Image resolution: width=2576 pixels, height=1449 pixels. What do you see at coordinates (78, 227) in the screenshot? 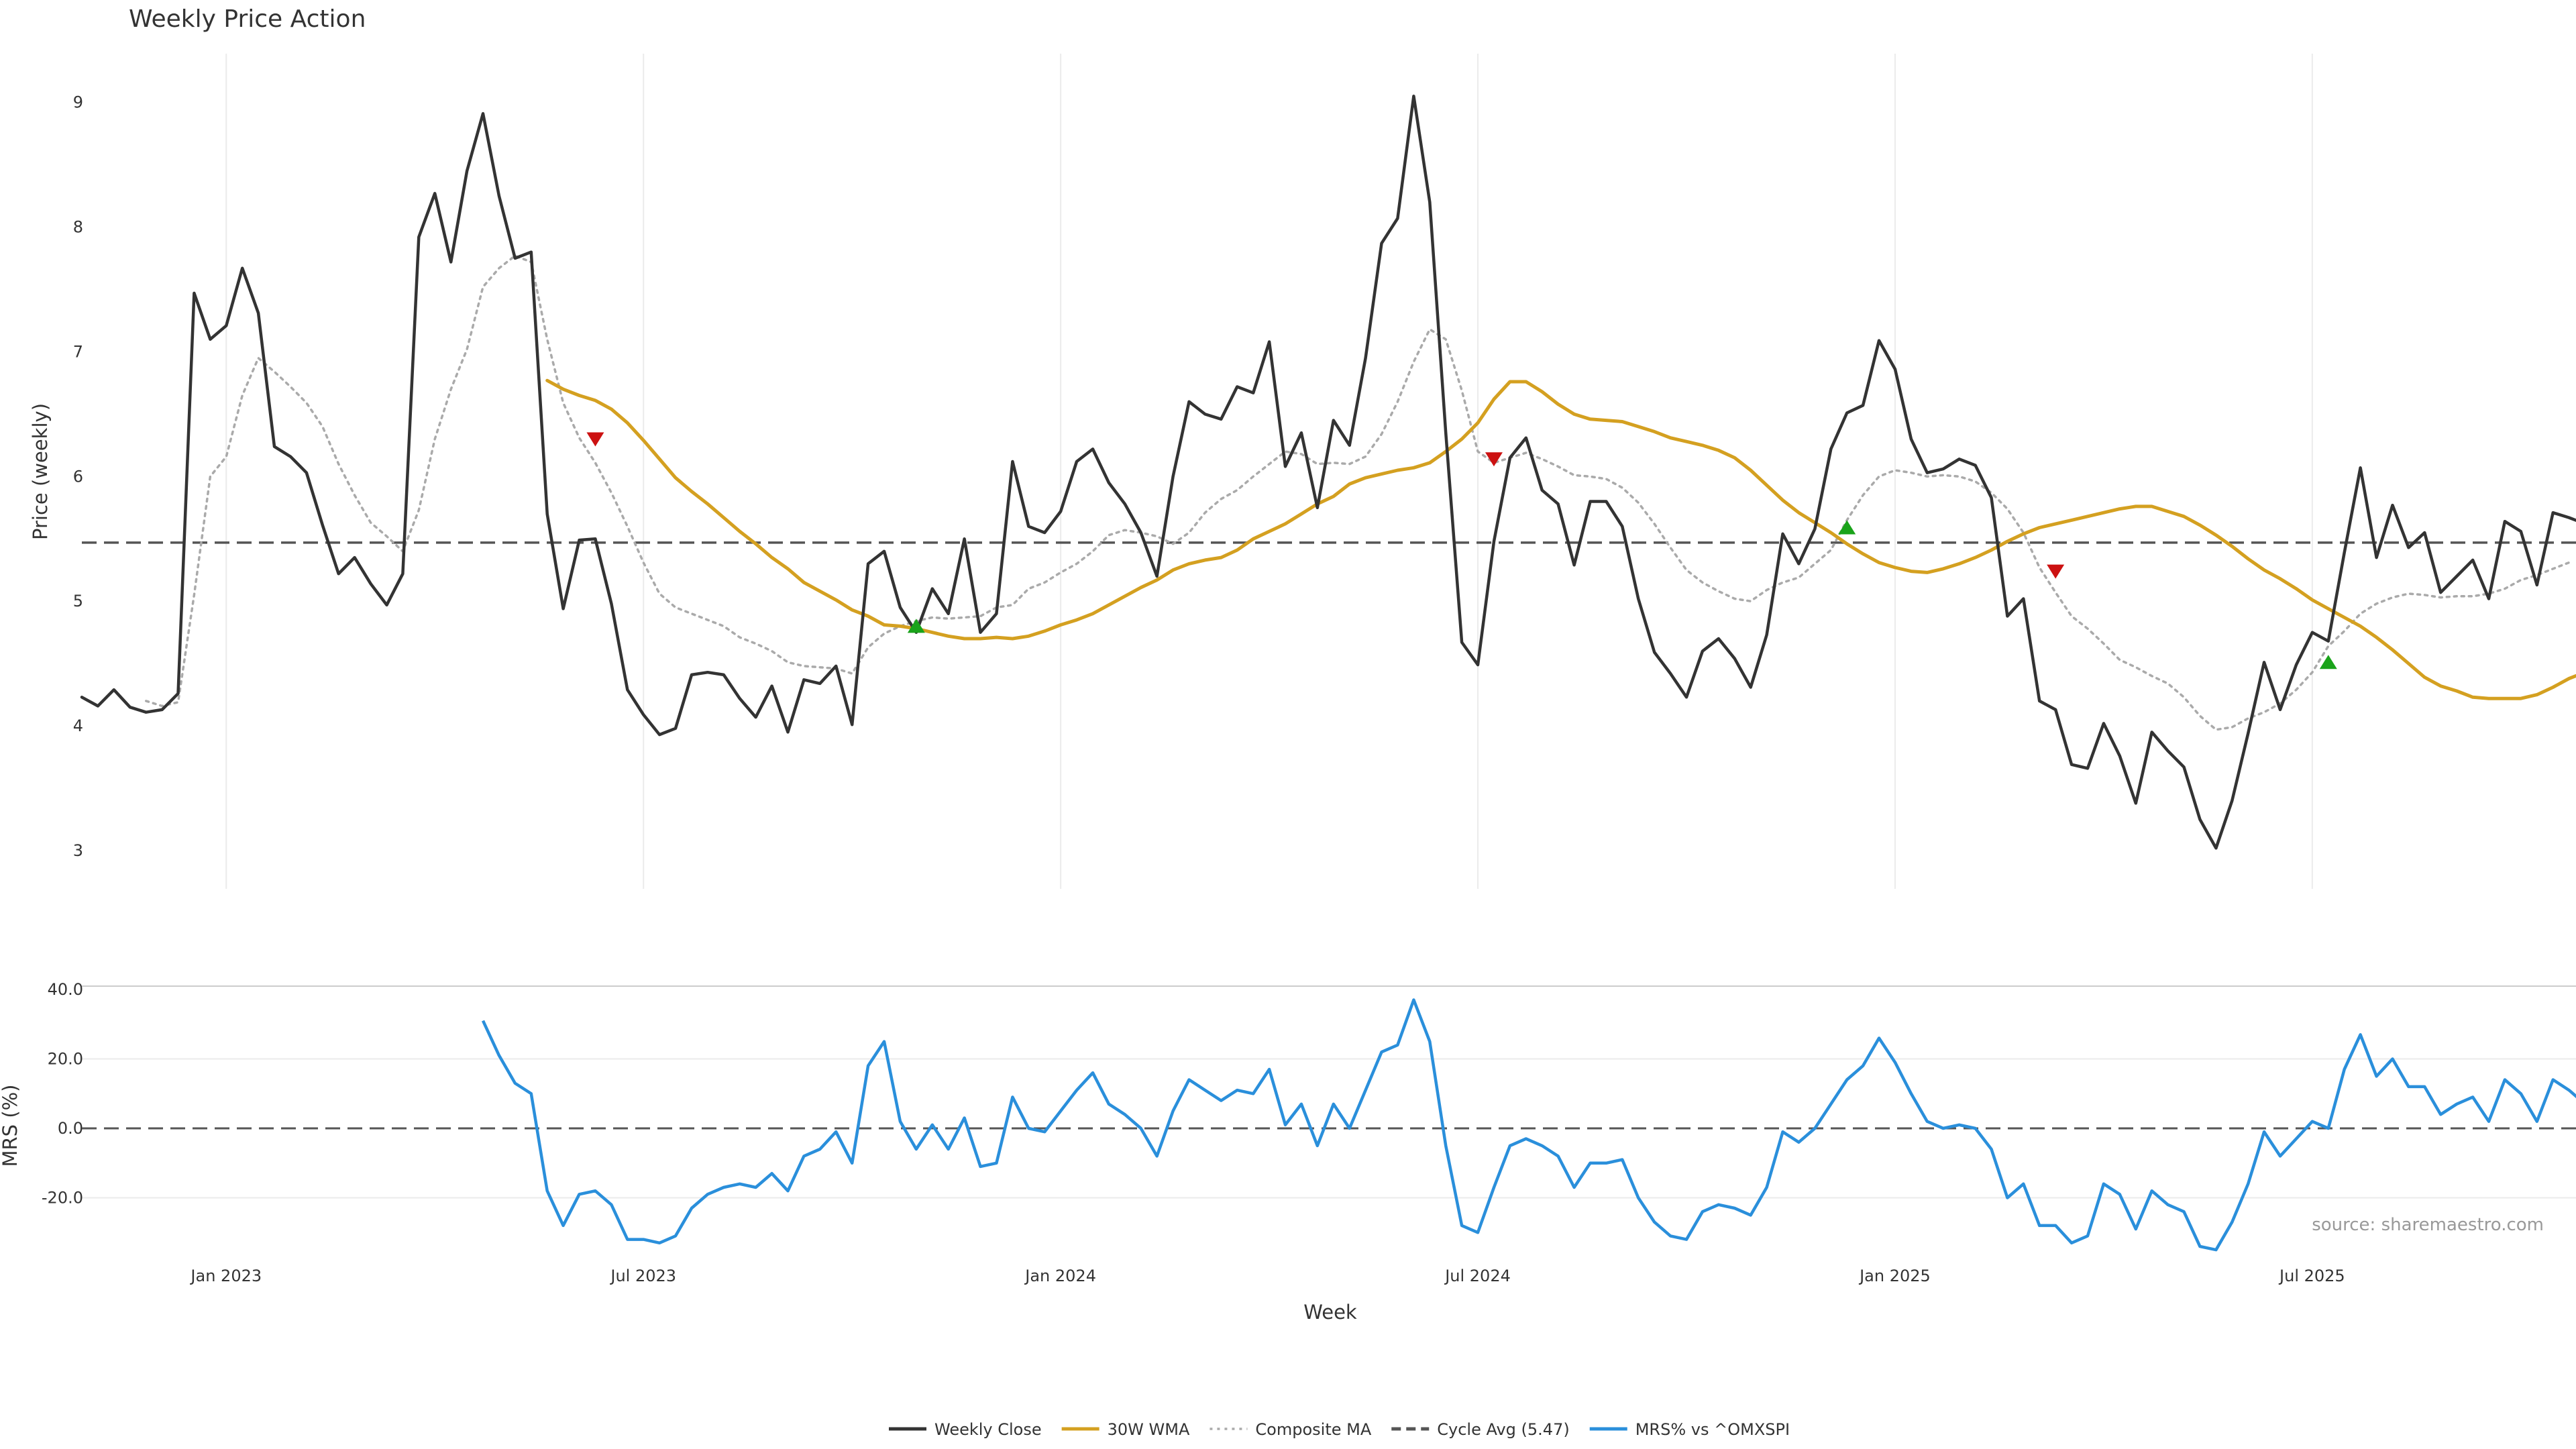
I see `price-y-tick: 8` at bounding box center [78, 227].